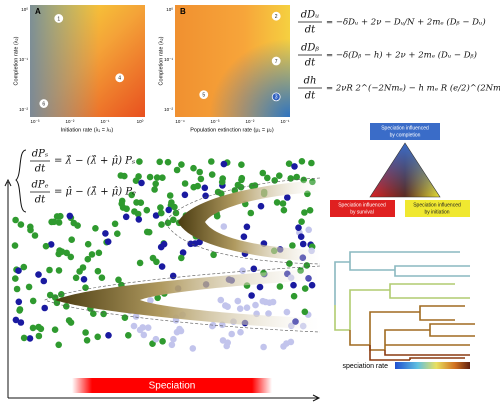 The height and width of the screenshot is (406, 500). What do you see at coordinates (43, 104) in the screenshot?
I see `point-label: 6` at bounding box center [43, 104].